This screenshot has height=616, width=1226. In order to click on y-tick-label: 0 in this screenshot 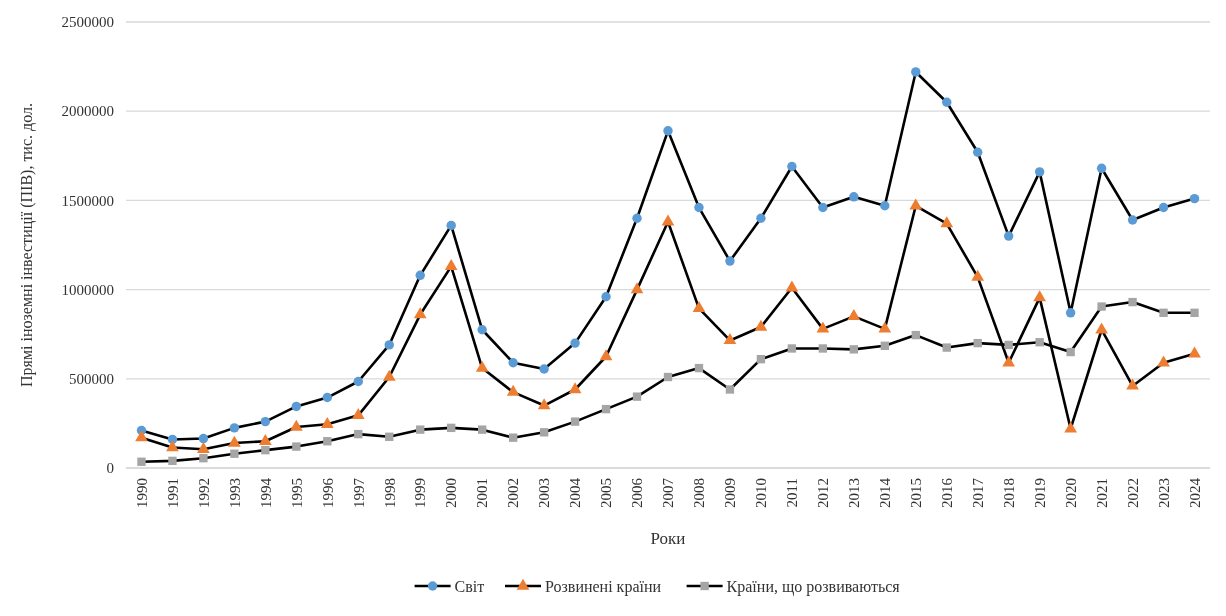, I will do `click(110, 468)`.